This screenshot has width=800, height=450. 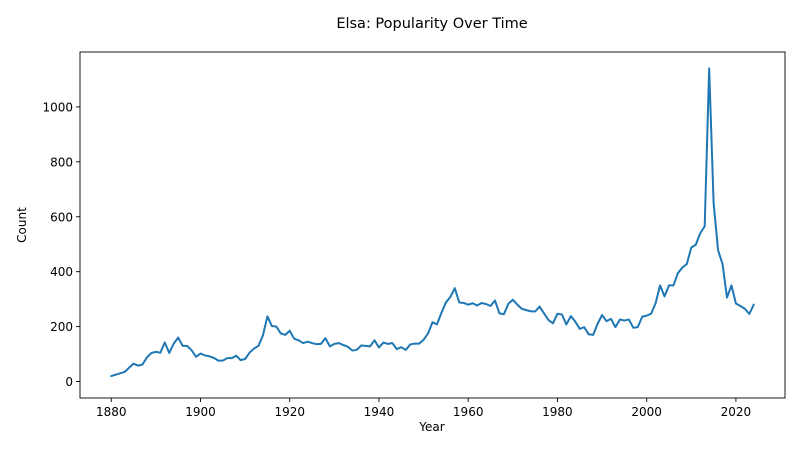 What do you see at coordinates (69, 382) in the screenshot?
I see `y-tick-label: 0` at bounding box center [69, 382].